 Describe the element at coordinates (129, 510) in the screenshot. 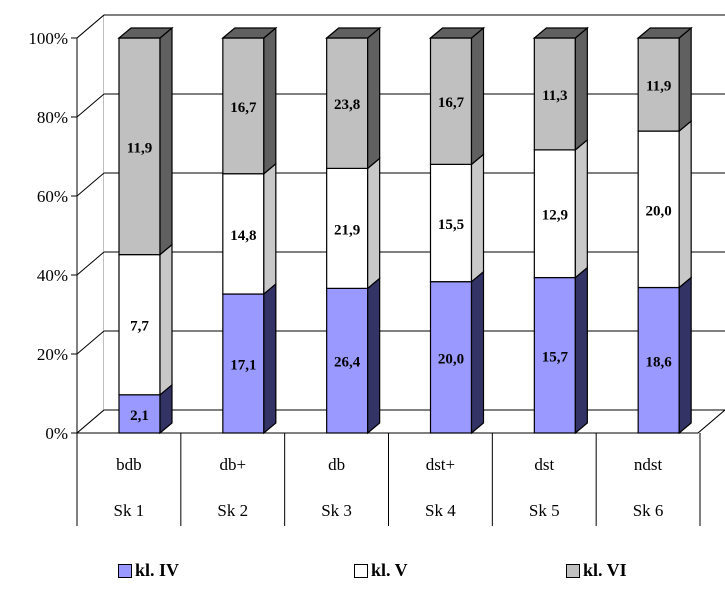

I see `cat-label-0-b: Sk 1` at that location.